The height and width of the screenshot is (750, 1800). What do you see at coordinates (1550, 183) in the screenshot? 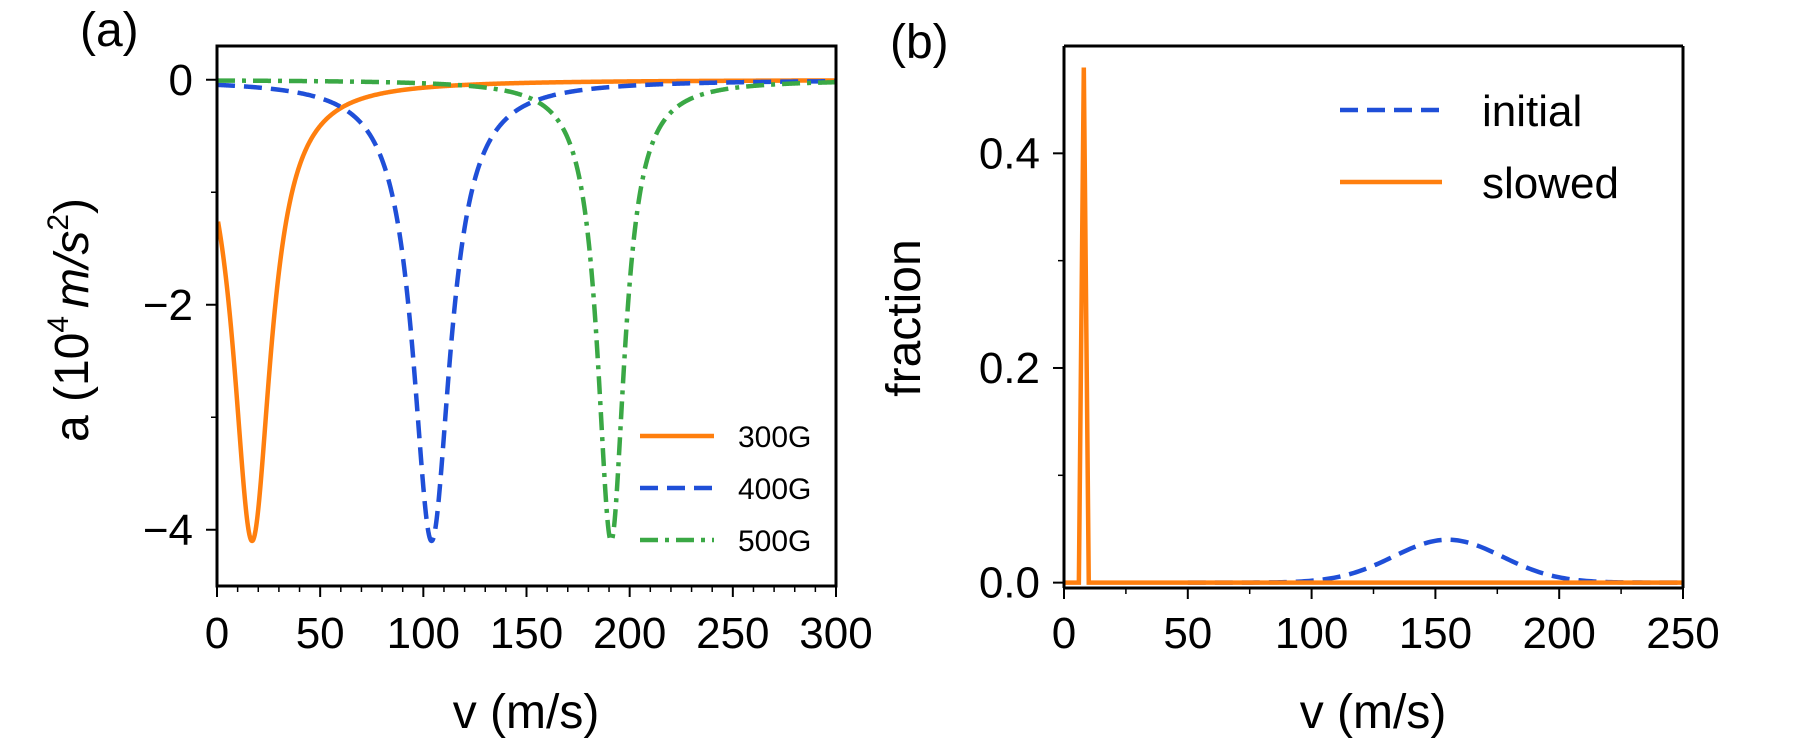
I see `legend-label-slowed: slowed` at bounding box center [1550, 183].